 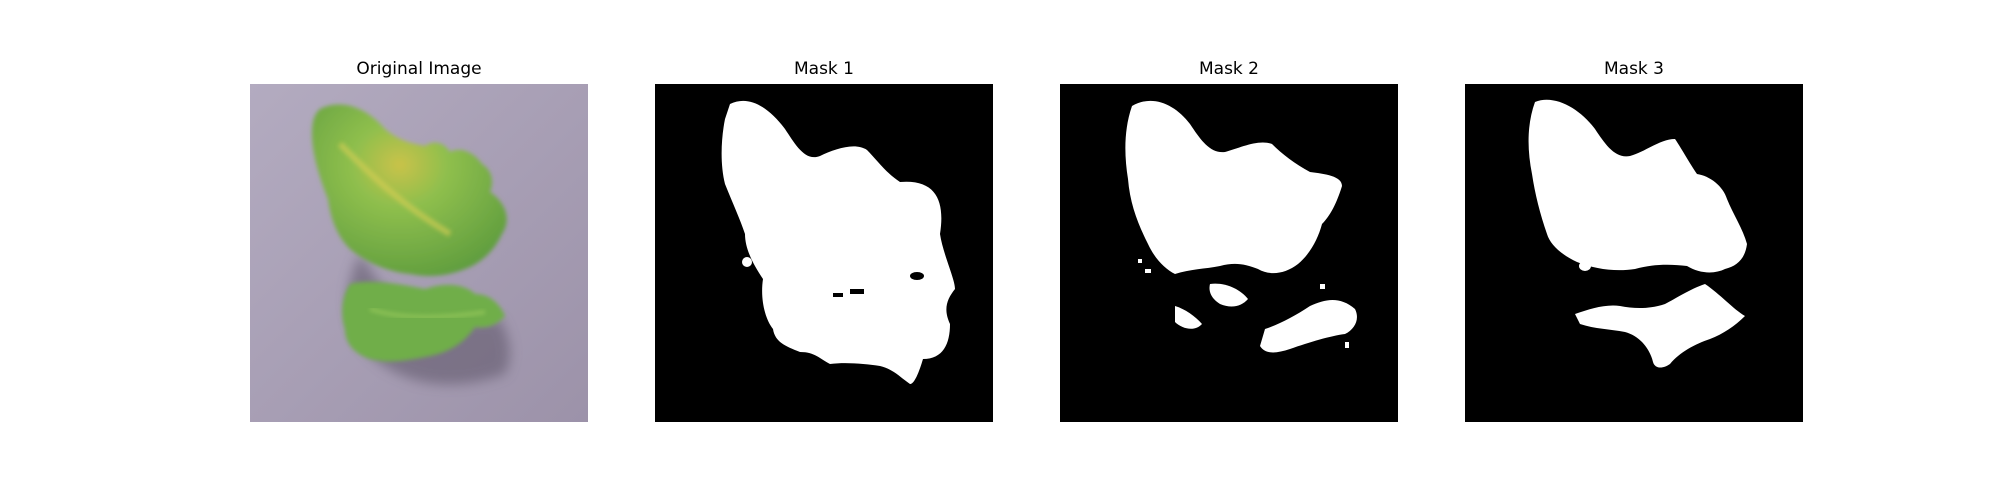 I want to click on panel-title-mask-1: Mask 1, so click(x=823, y=69).